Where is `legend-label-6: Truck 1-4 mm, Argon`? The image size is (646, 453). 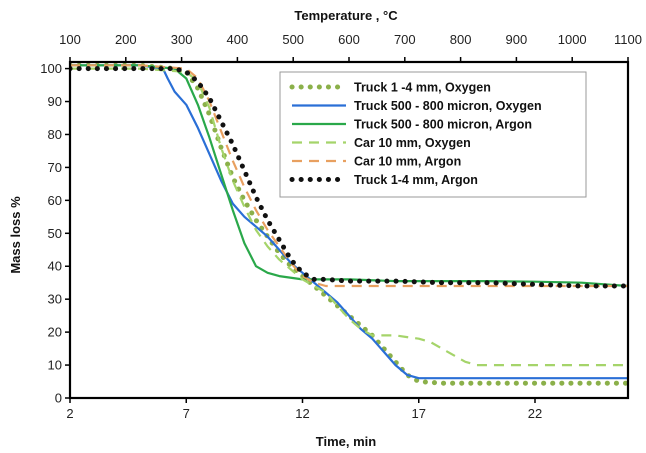 legend-label-6: Truck 1-4 mm, Argon is located at coordinates (416, 180).